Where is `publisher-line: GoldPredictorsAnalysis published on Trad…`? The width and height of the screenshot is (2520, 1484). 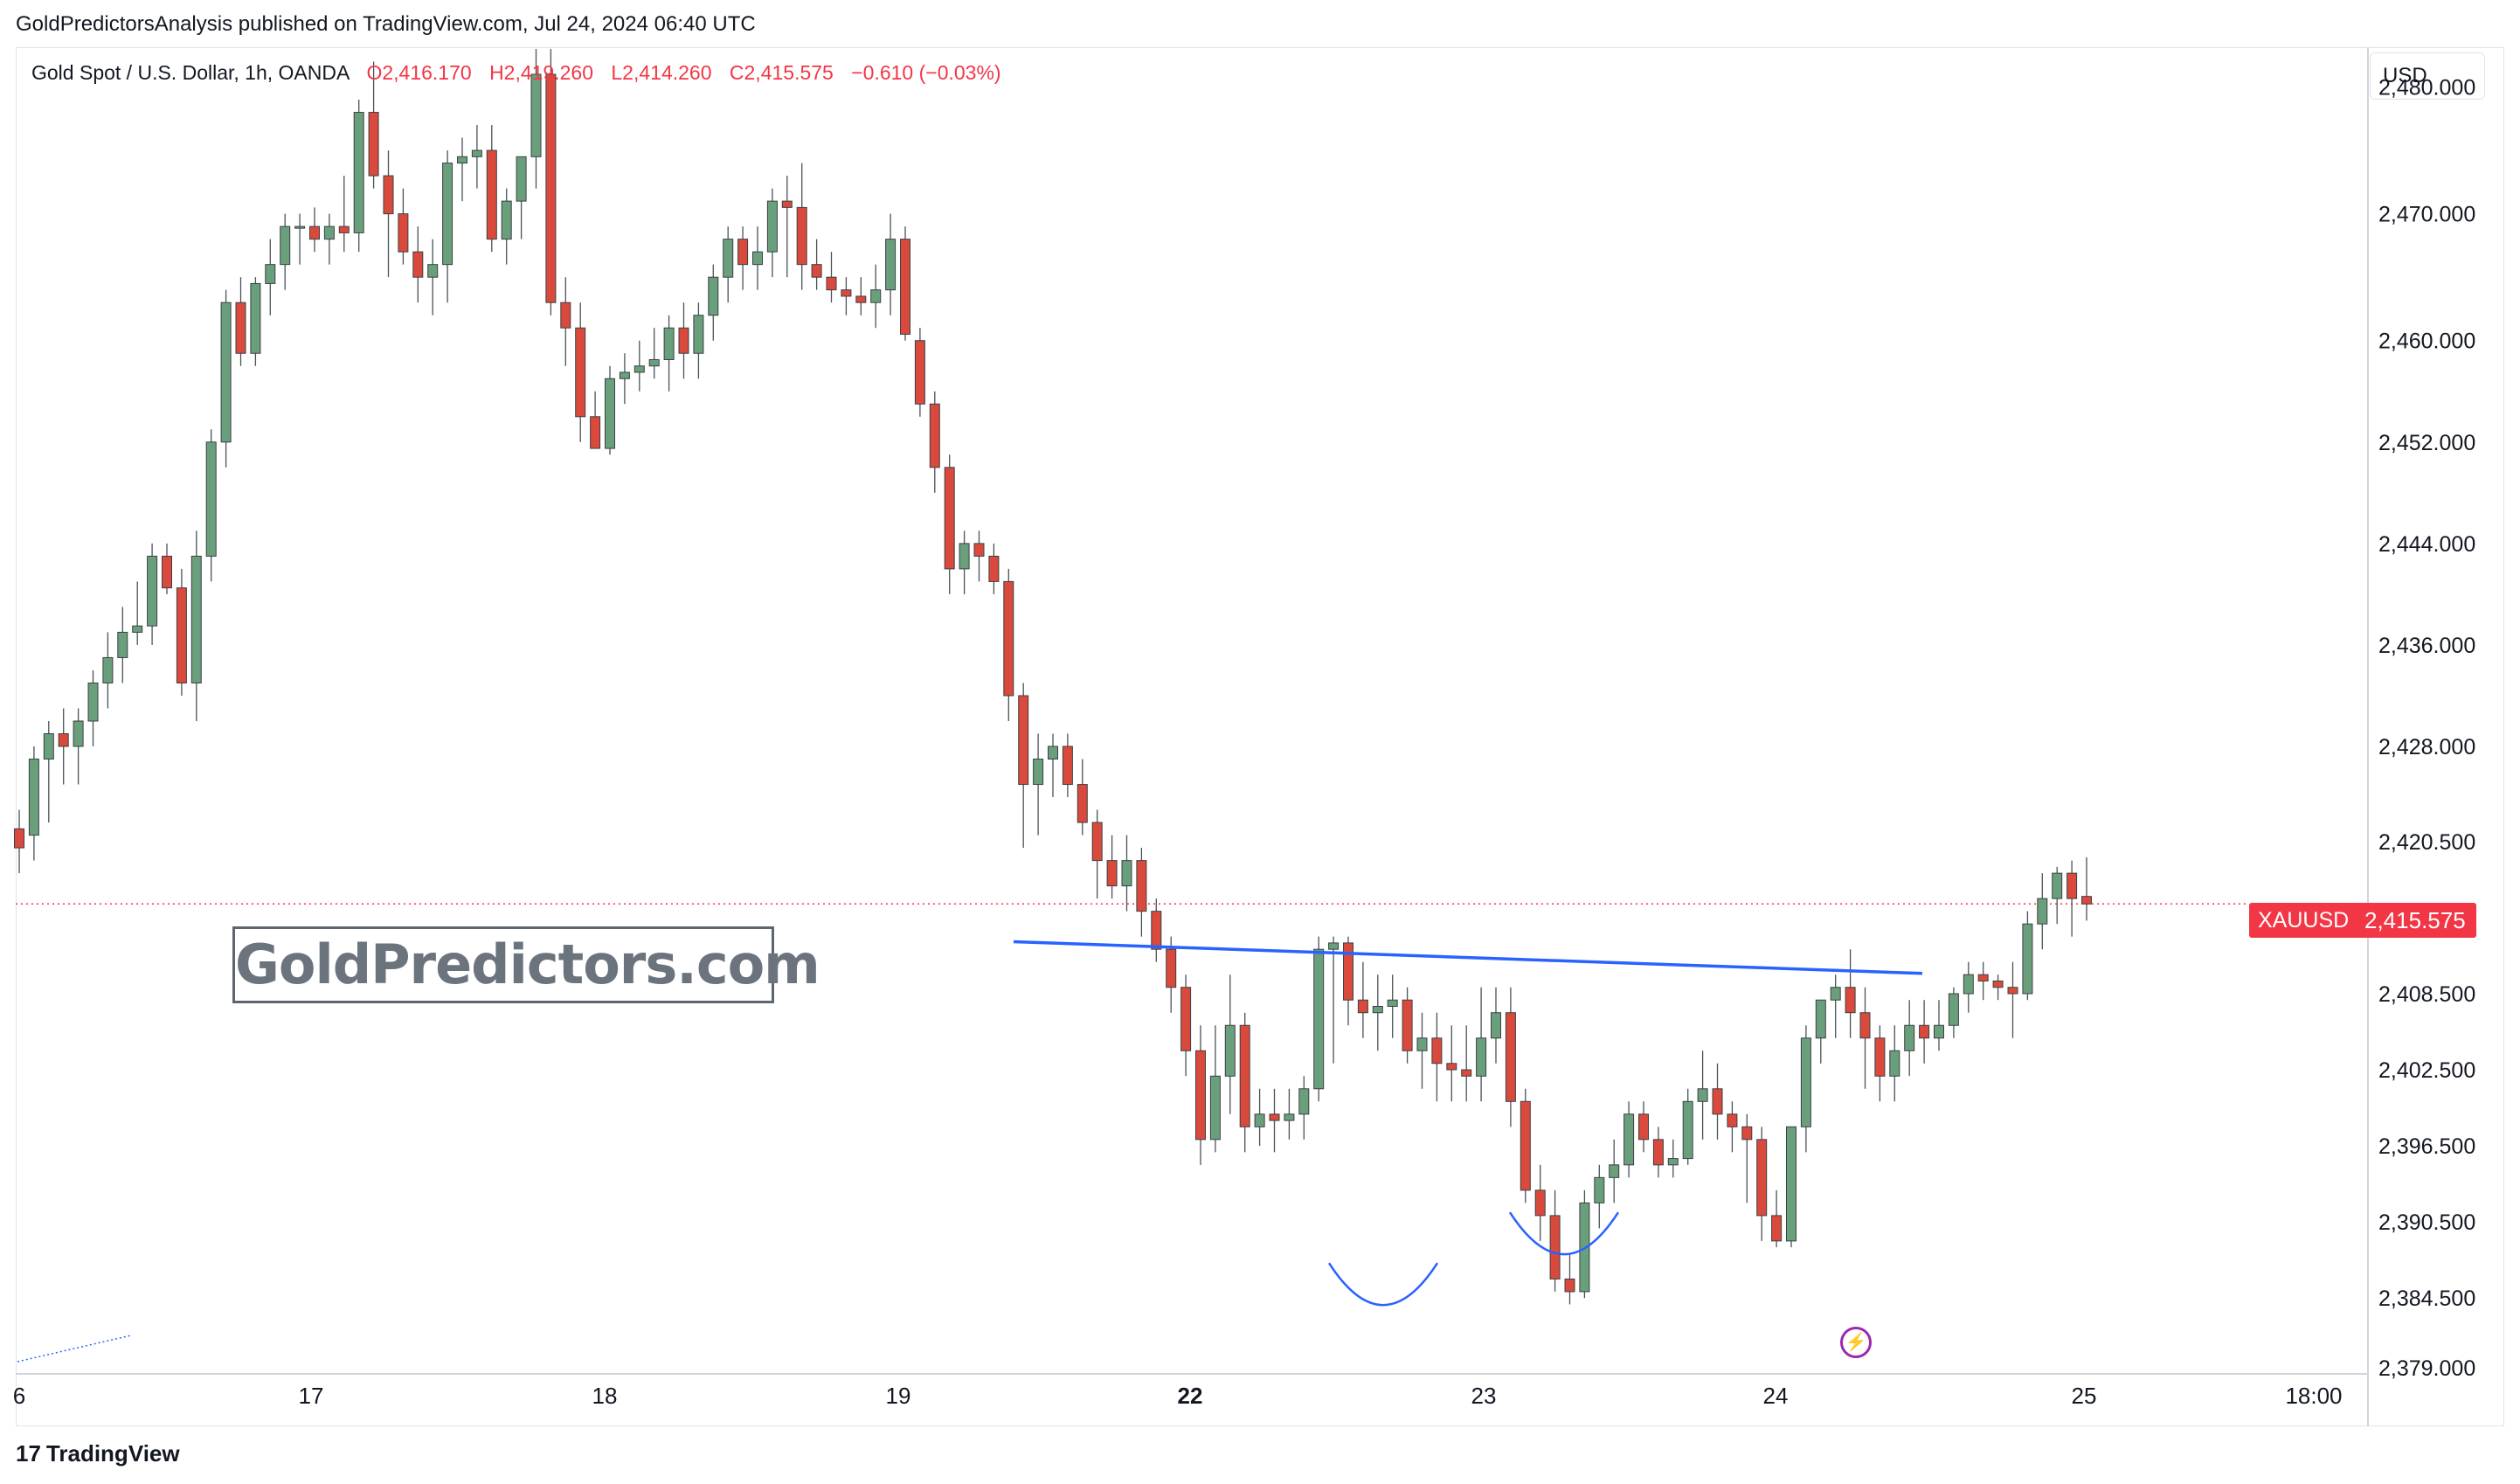 publisher-line: GoldPredictorsAnalysis published on Trad… is located at coordinates (386, 24).